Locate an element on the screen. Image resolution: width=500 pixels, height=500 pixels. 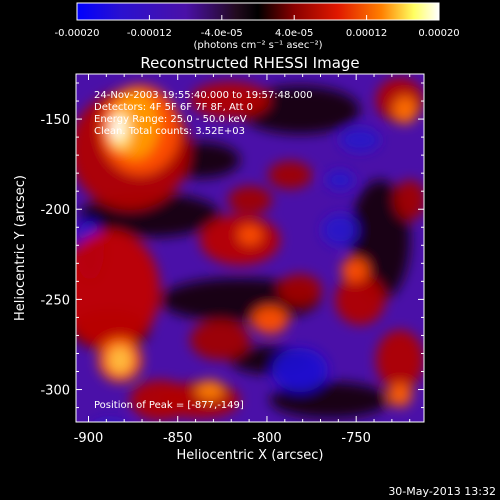
x-tick-label: -900 is located at coordinates (89, 438).